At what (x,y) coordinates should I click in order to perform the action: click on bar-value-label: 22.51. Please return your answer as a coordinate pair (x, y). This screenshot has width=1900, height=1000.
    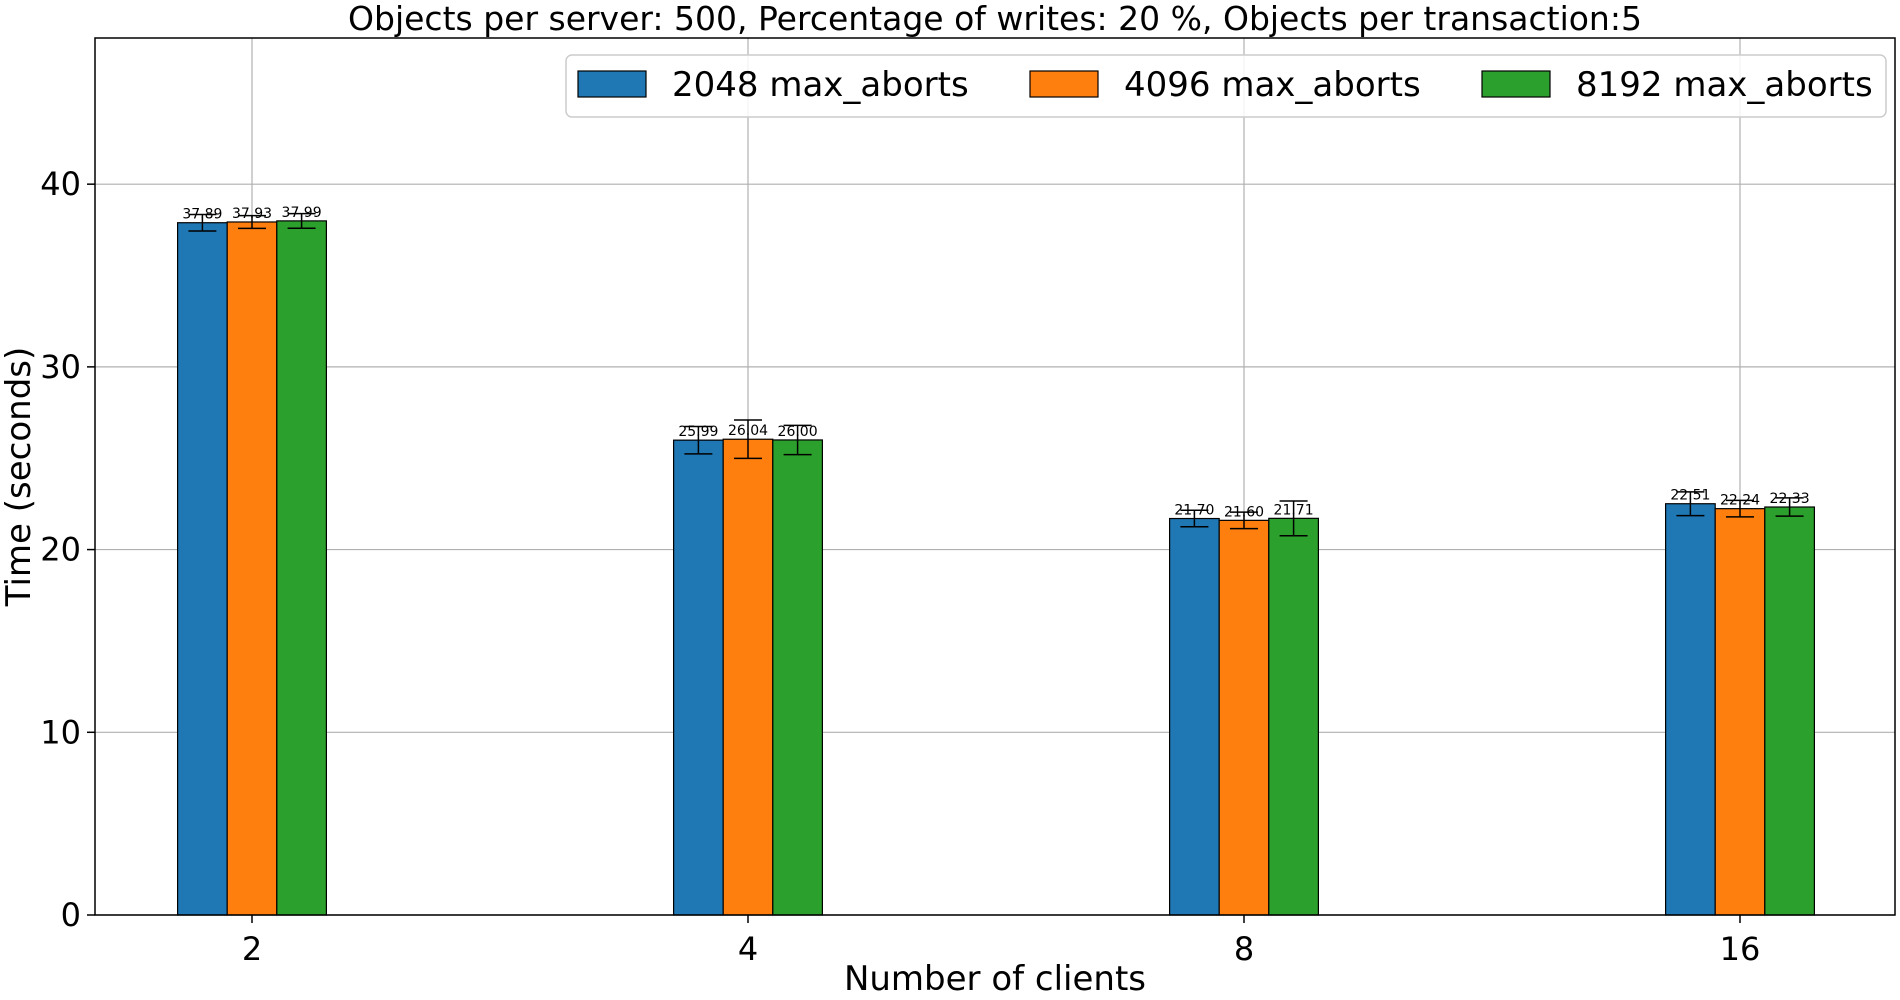
    Looking at the image, I should click on (1690, 496).